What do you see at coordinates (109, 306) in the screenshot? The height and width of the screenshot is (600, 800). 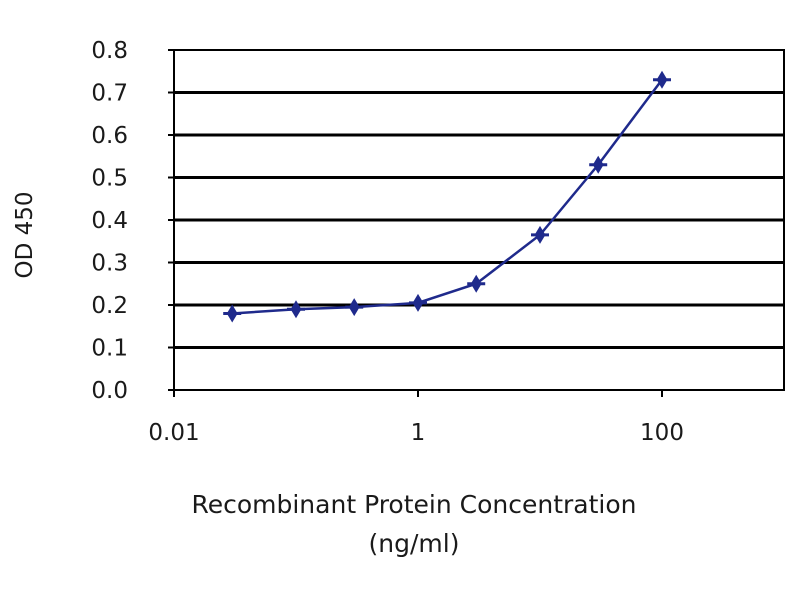 I see `y-tick-label: 0.2` at bounding box center [109, 306].